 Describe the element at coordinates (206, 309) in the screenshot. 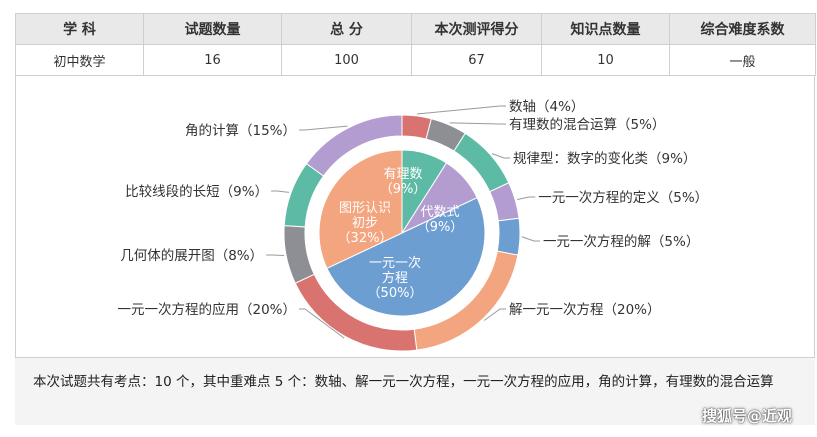

I see `outer-slice-label: 一元一次方程的应用（20%）` at that location.